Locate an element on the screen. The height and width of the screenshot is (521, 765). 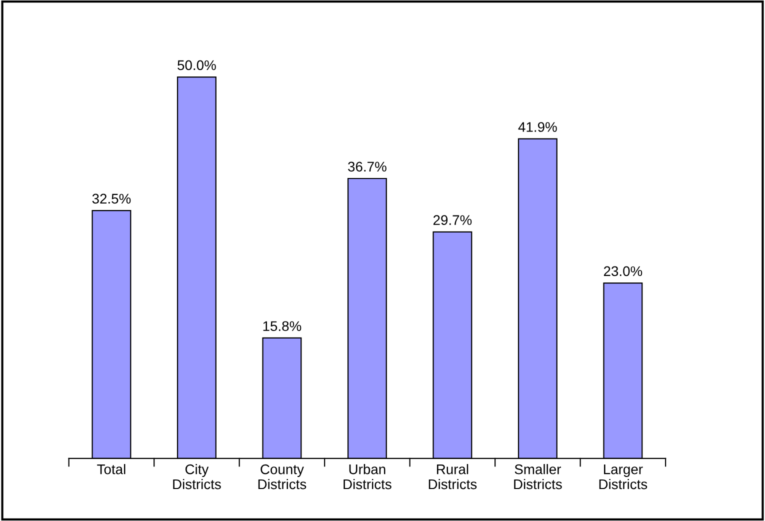
data-label: 15.8% is located at coordinates (282, 326).